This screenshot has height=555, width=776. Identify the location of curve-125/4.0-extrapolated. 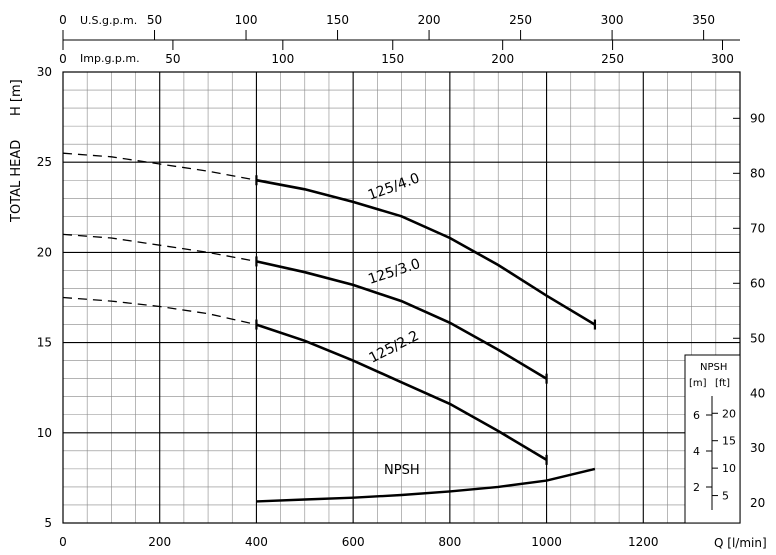
(159, 166).